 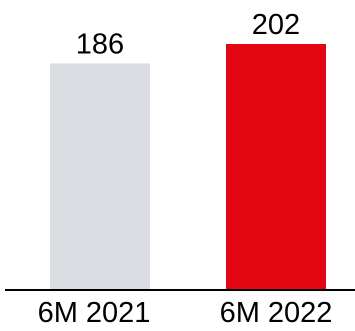 I want to click on category-label: 6M 2021, so click(x=94, y=313).